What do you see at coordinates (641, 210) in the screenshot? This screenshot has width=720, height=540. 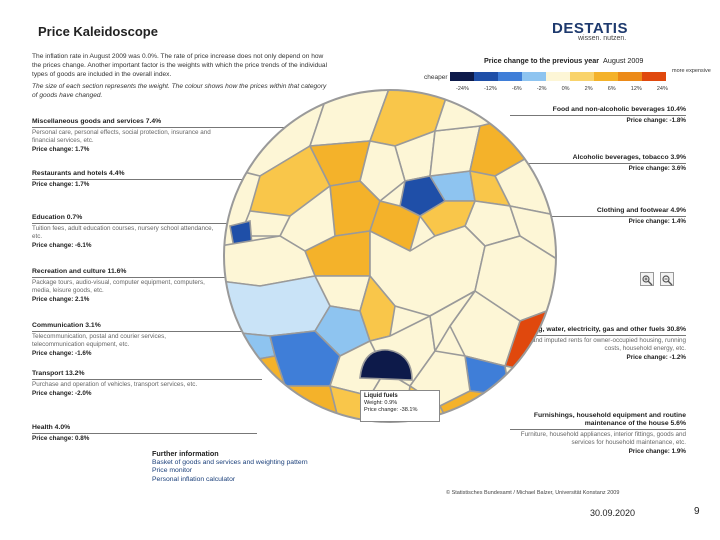 I see `category-name: Clothing and footwear 4.9%` at bounding box center [641, 210].